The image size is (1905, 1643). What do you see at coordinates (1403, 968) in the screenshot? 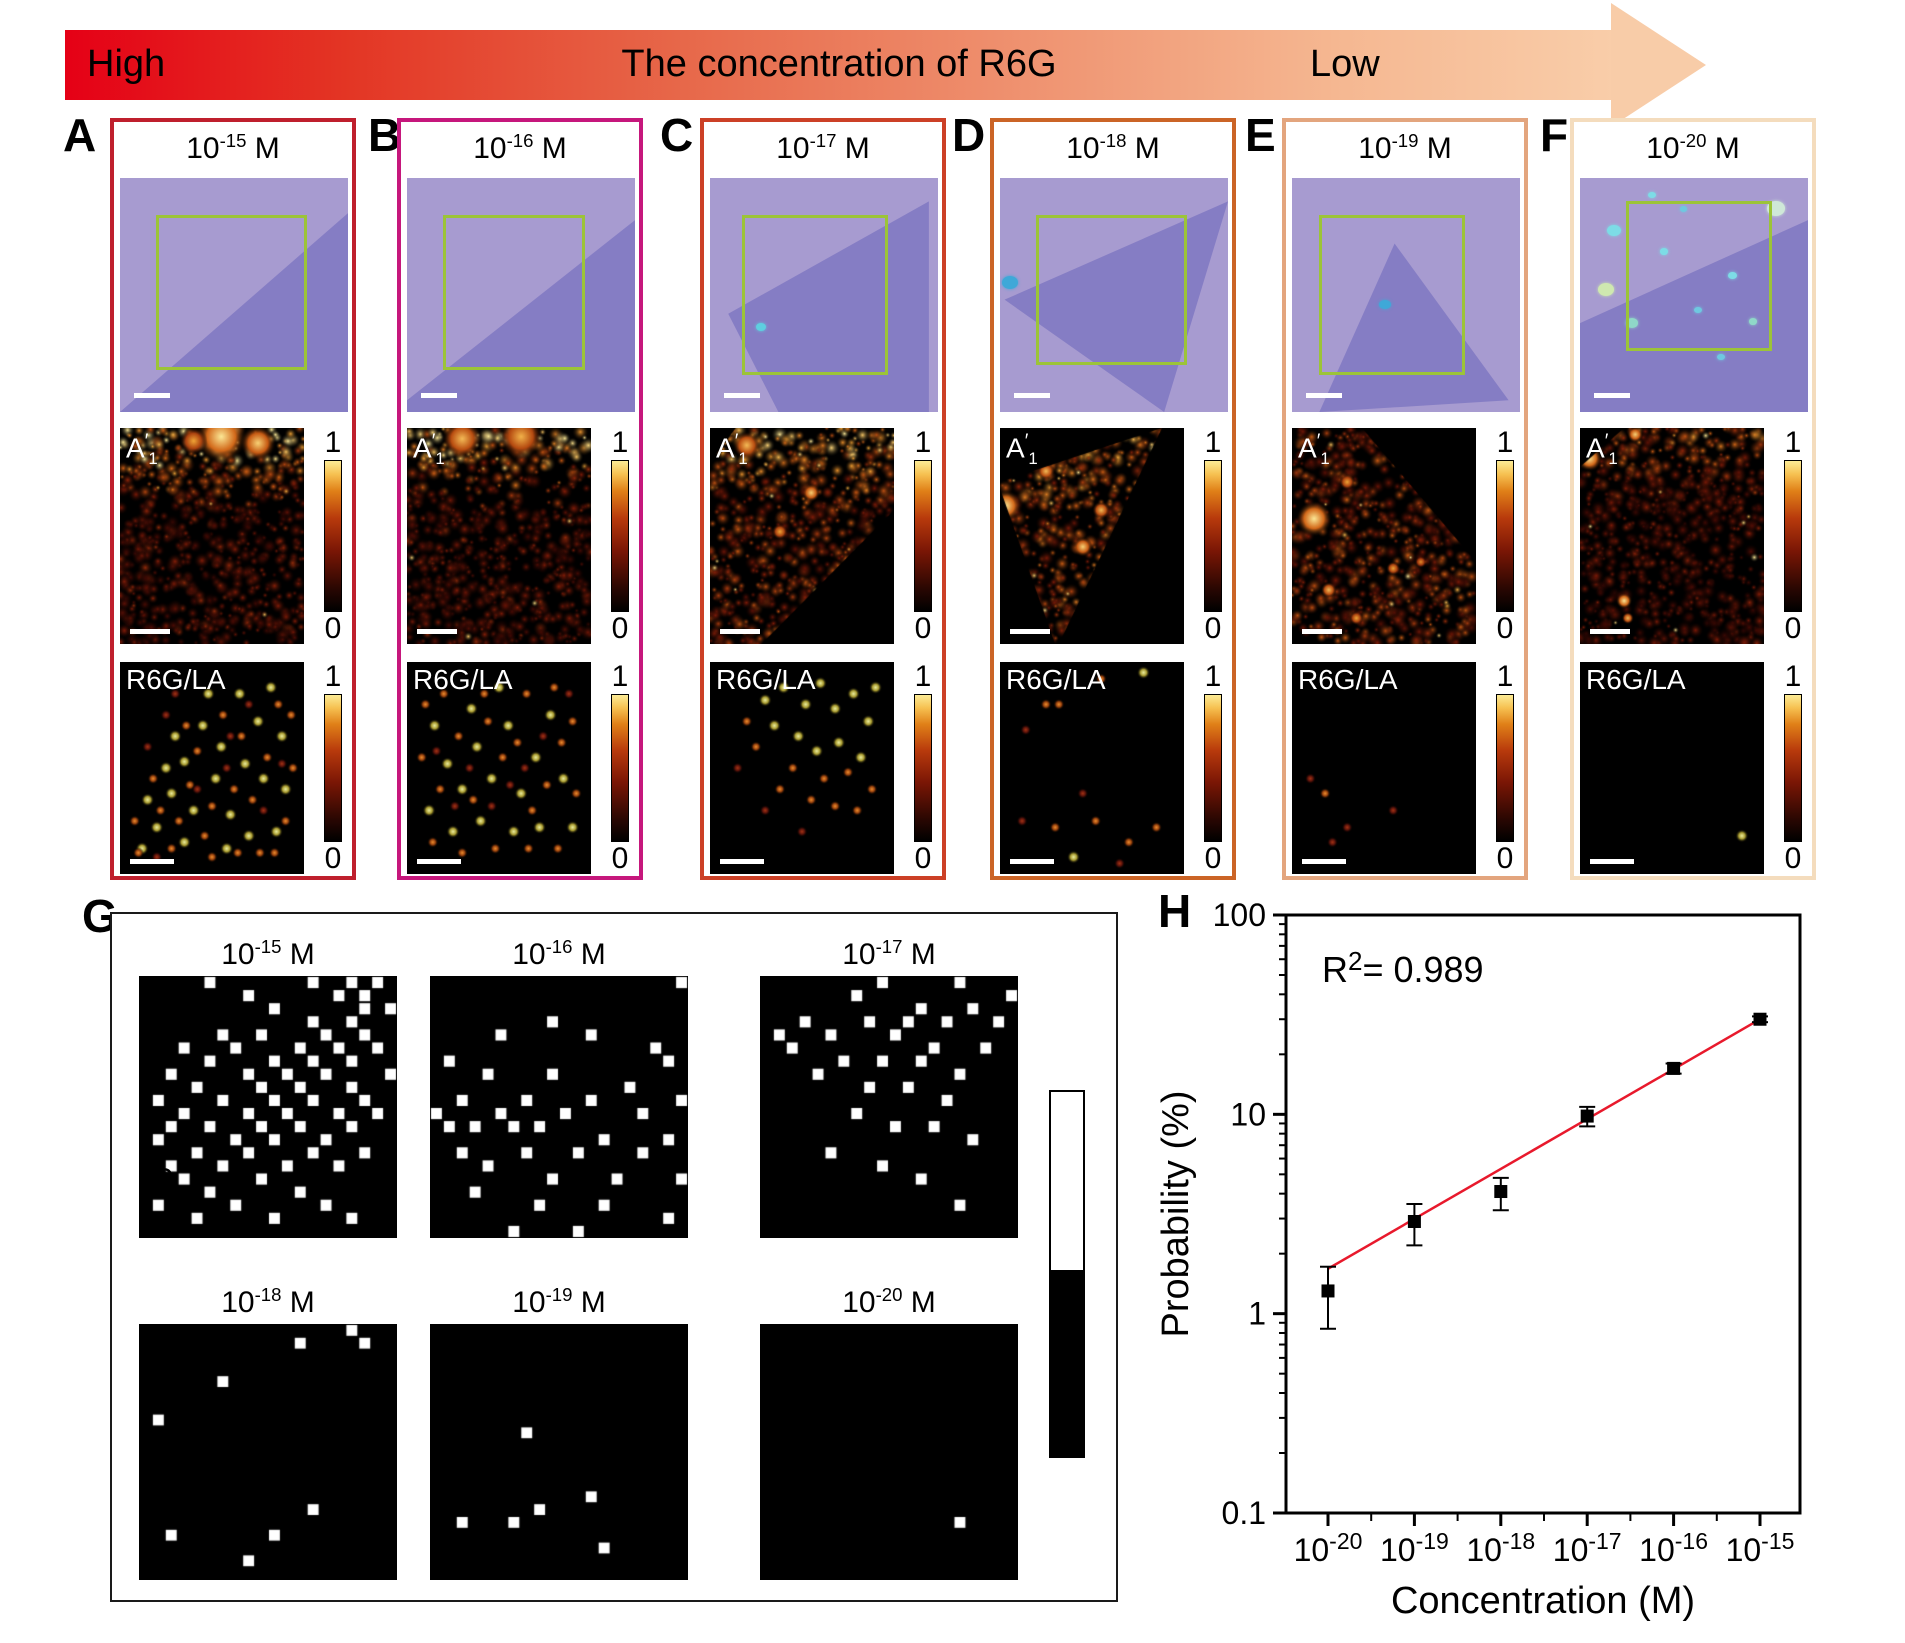
I see `svg-text: R2= 0.989` at bounding box center [1403, 968].